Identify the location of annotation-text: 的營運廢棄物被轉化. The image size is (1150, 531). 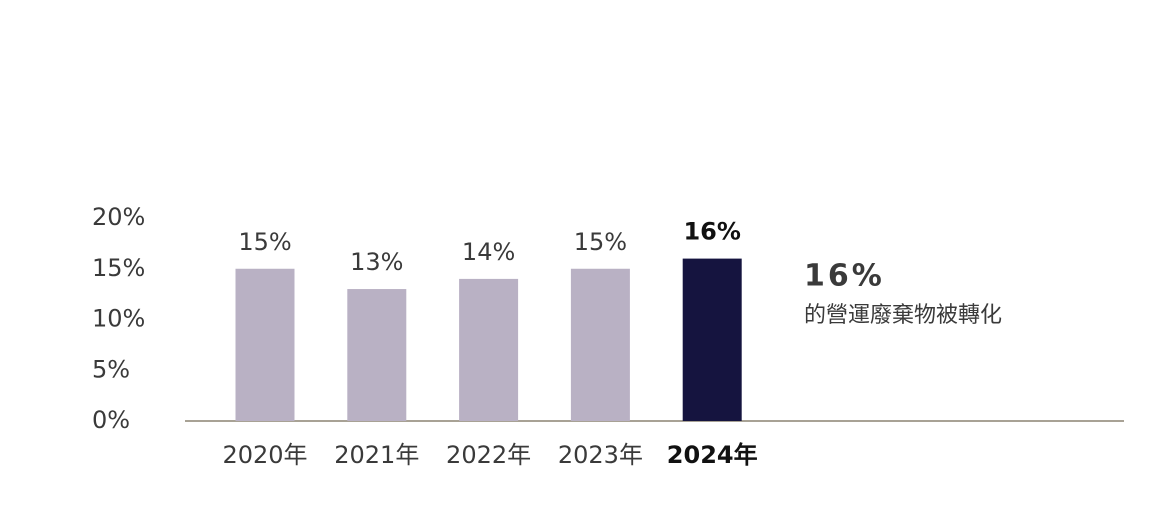
(903, 315).